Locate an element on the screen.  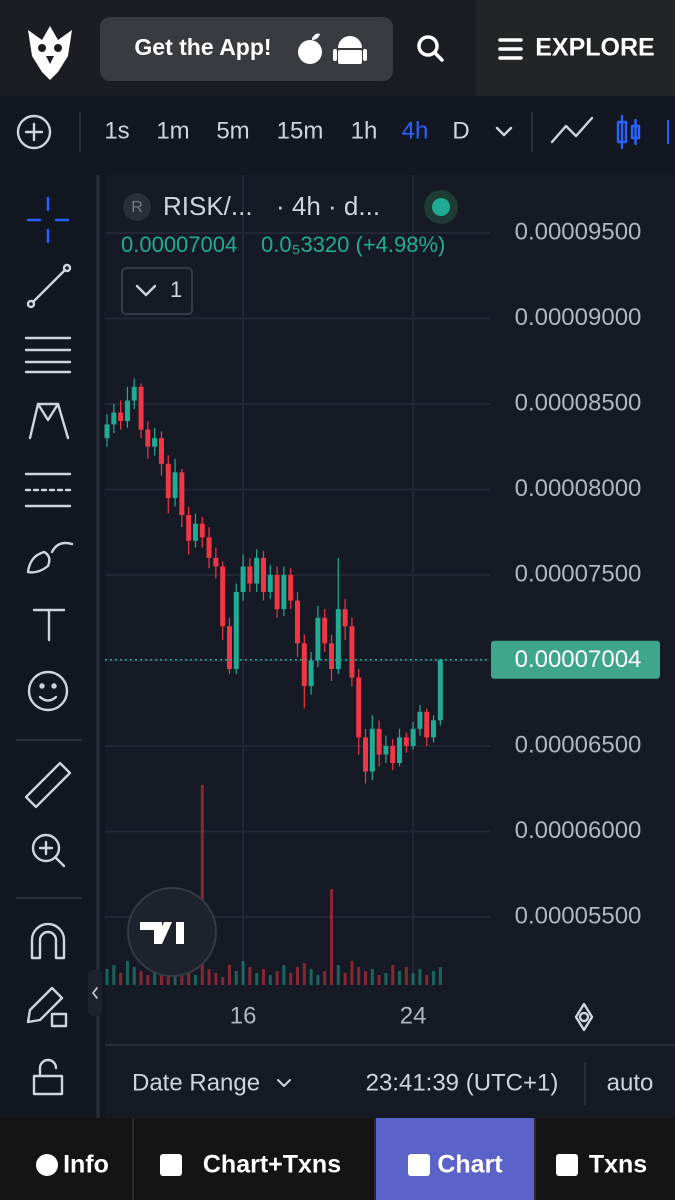
timeframe: 1h is located at coordinates (364, 130).